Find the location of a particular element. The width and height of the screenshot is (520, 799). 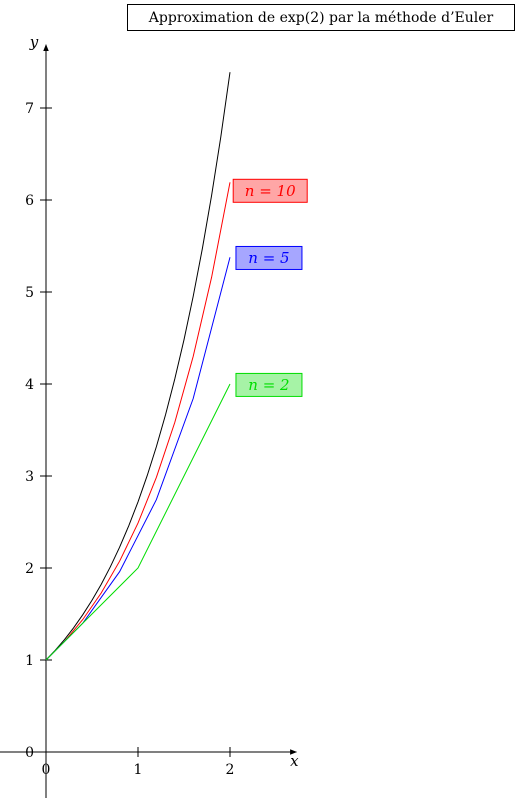

label-text: n = 10 is located at coordinates (270, 191).